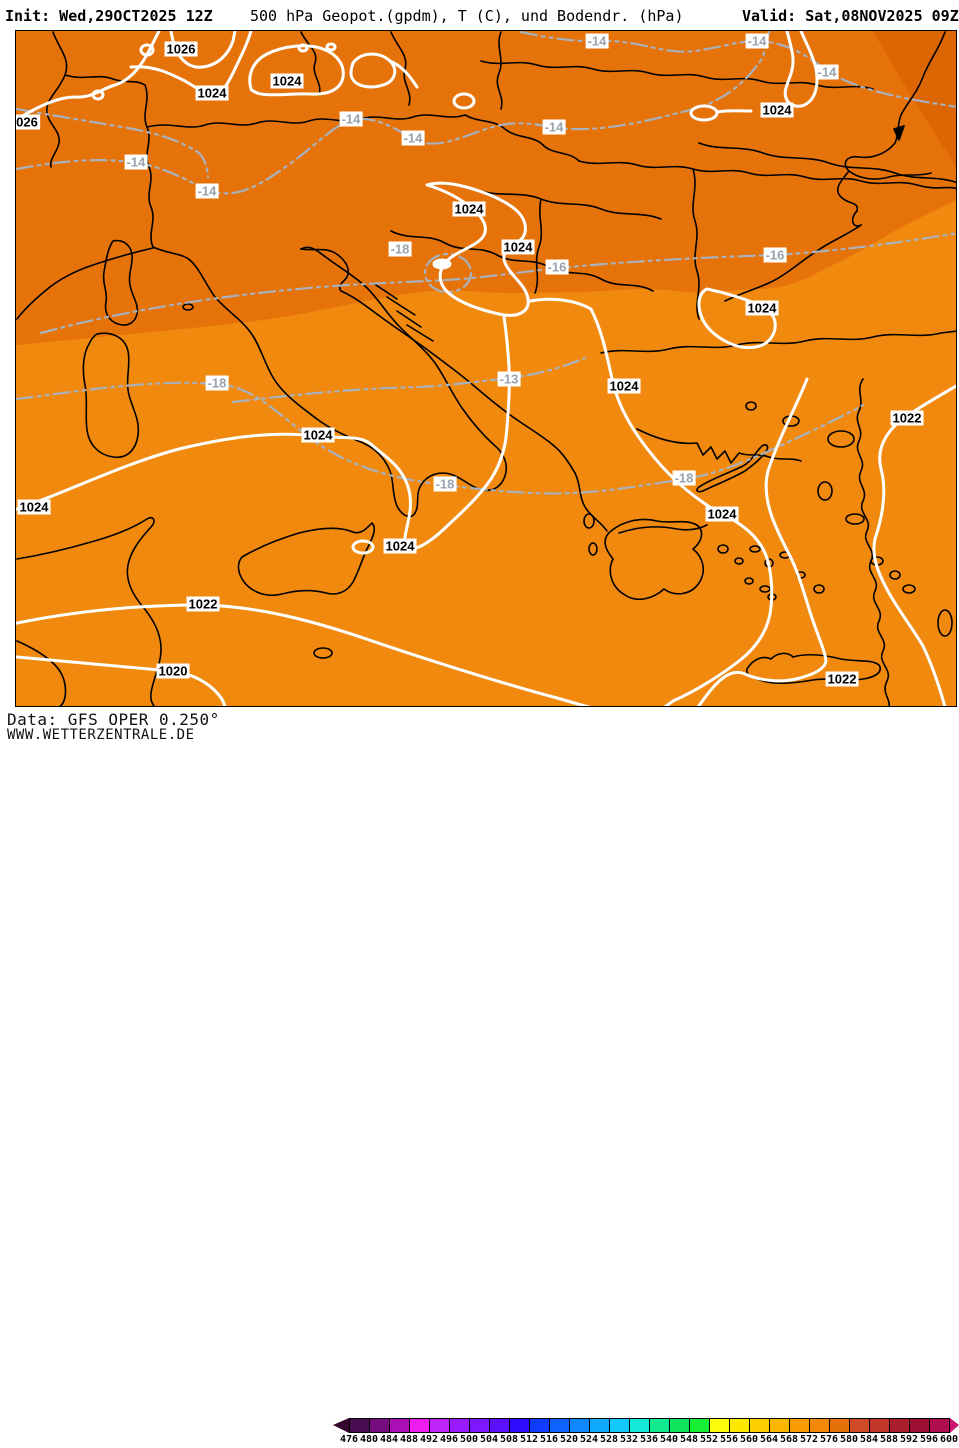 The height and width of the screenshot is (1448, 959). What do you see at coordinates (113, 719) in the screenshot?
I see `data-source-text: Data: GFS OPER 0.250°` at bounding box center [113, 719].